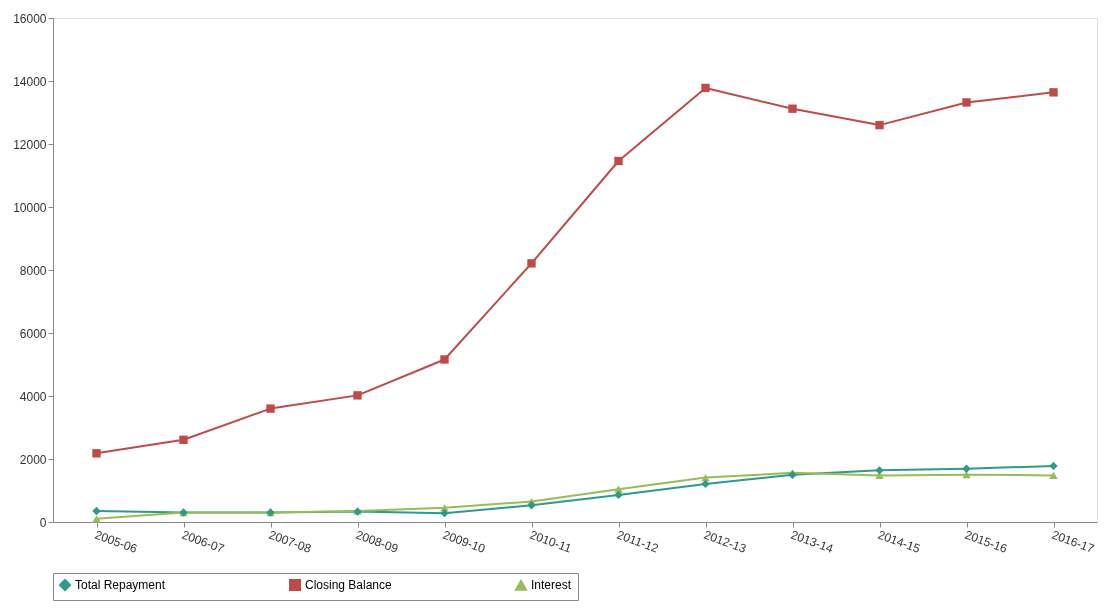 This screenshot has height=613, width=1109. I want to click on y-tick-label: 2000, so click(33, 459).